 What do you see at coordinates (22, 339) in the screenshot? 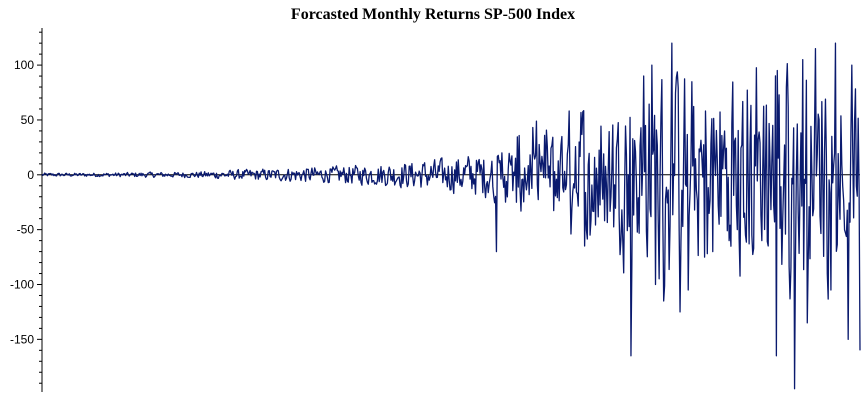
I see `y-tick-label: -150` at bounding box center [22, 339].